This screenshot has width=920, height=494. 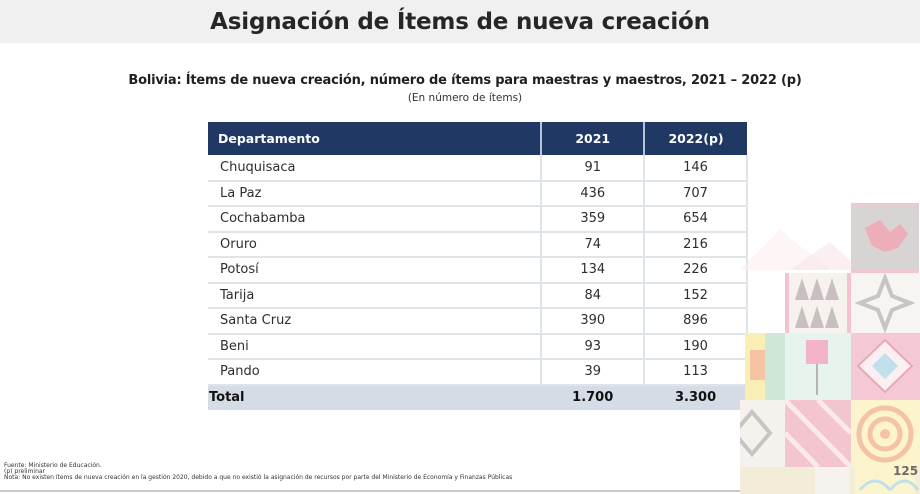 What do you see at coordinates (375, 397) in the screenshot?
I see `total-label: Total` at bounding box center [375, 397].